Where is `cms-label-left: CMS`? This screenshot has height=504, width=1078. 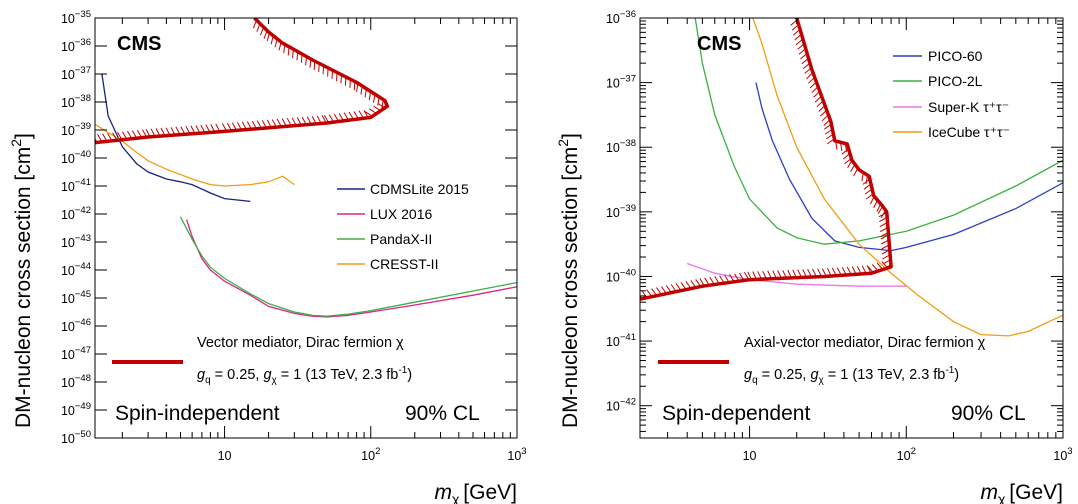 cms-label-left: CMS is located at coordinates (139, 44).